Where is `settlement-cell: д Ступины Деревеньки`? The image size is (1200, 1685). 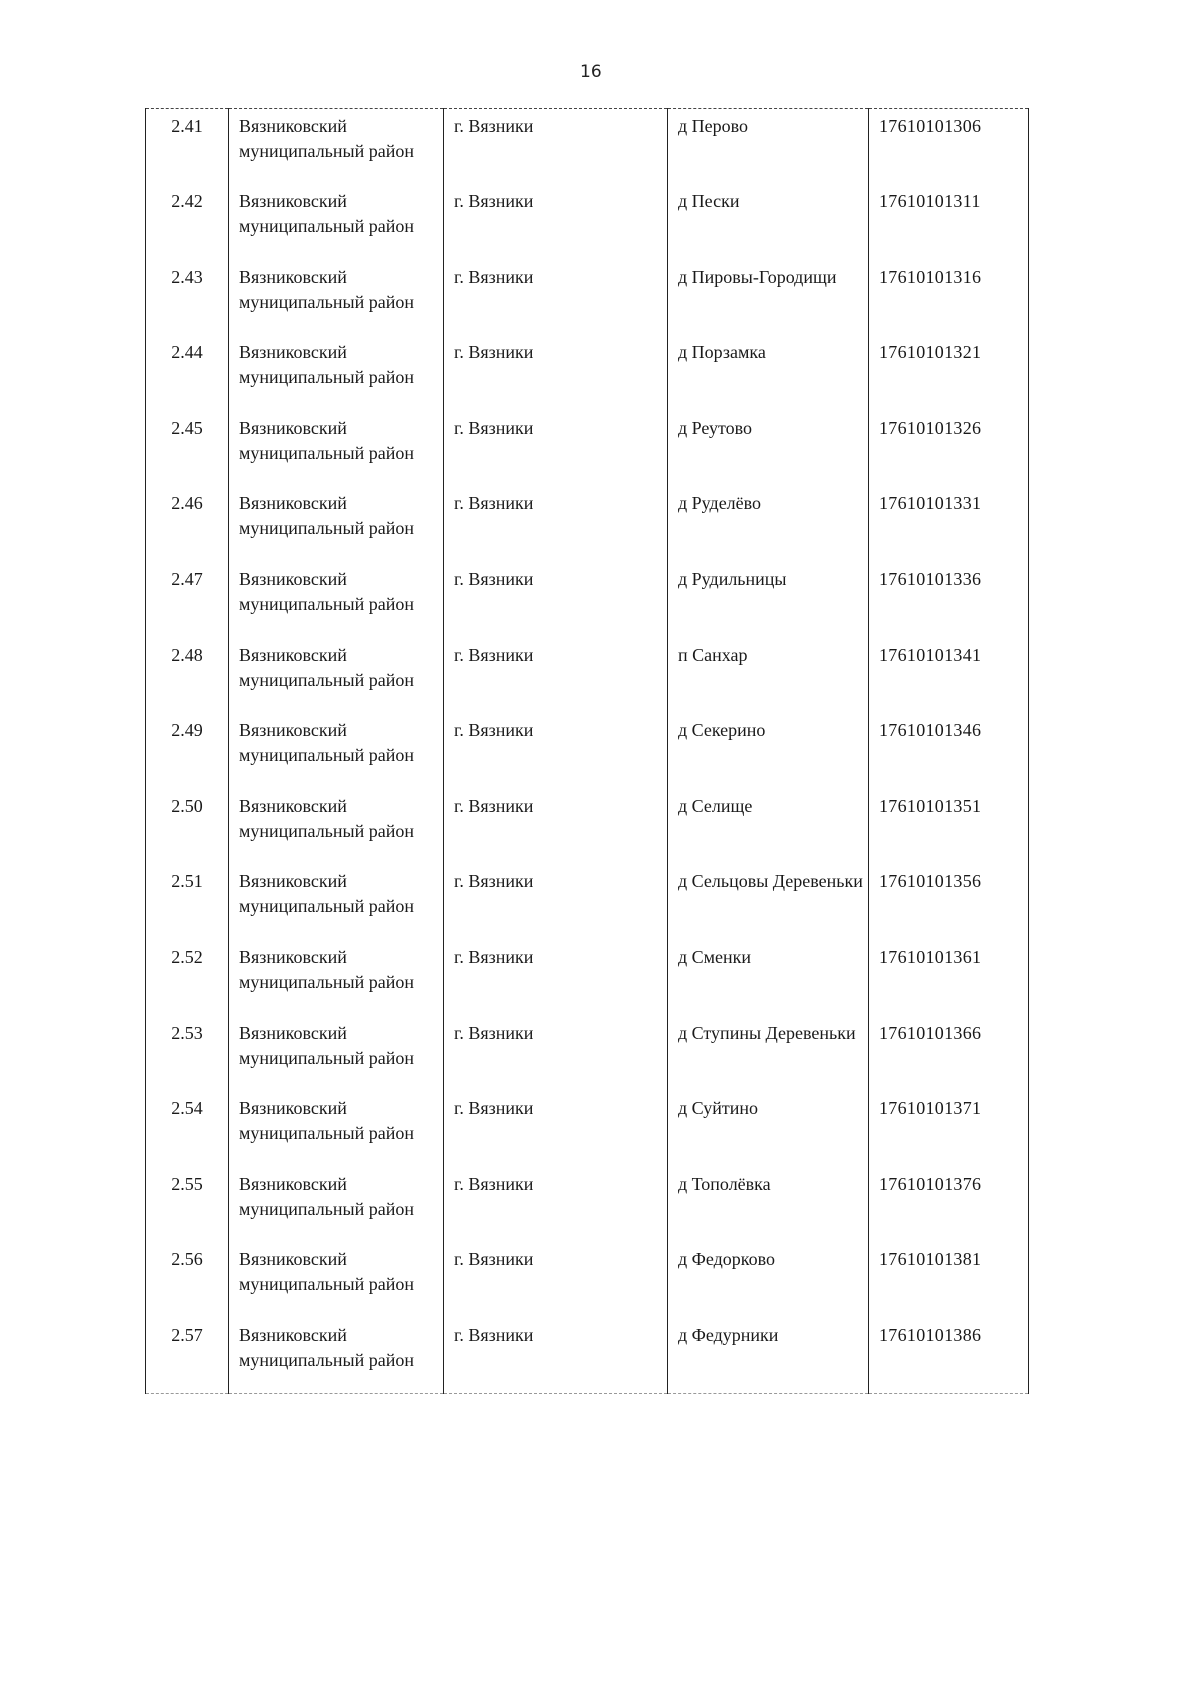 settlement-cell: д Ступины Деревеньки is located at coordinates (768, 1053).